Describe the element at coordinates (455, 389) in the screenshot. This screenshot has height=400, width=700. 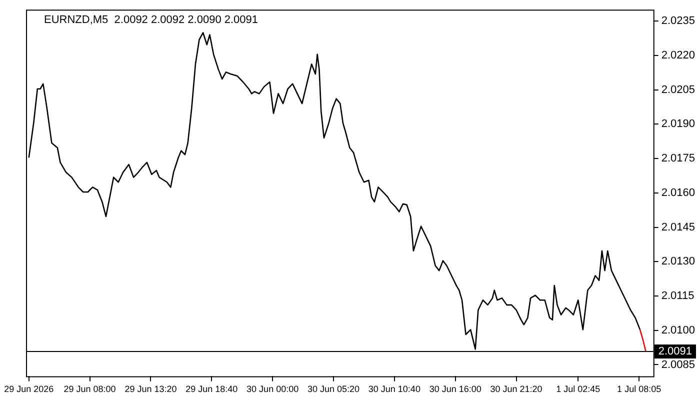
I see `x-tick-label: 30 Jun 16:00` at that location.